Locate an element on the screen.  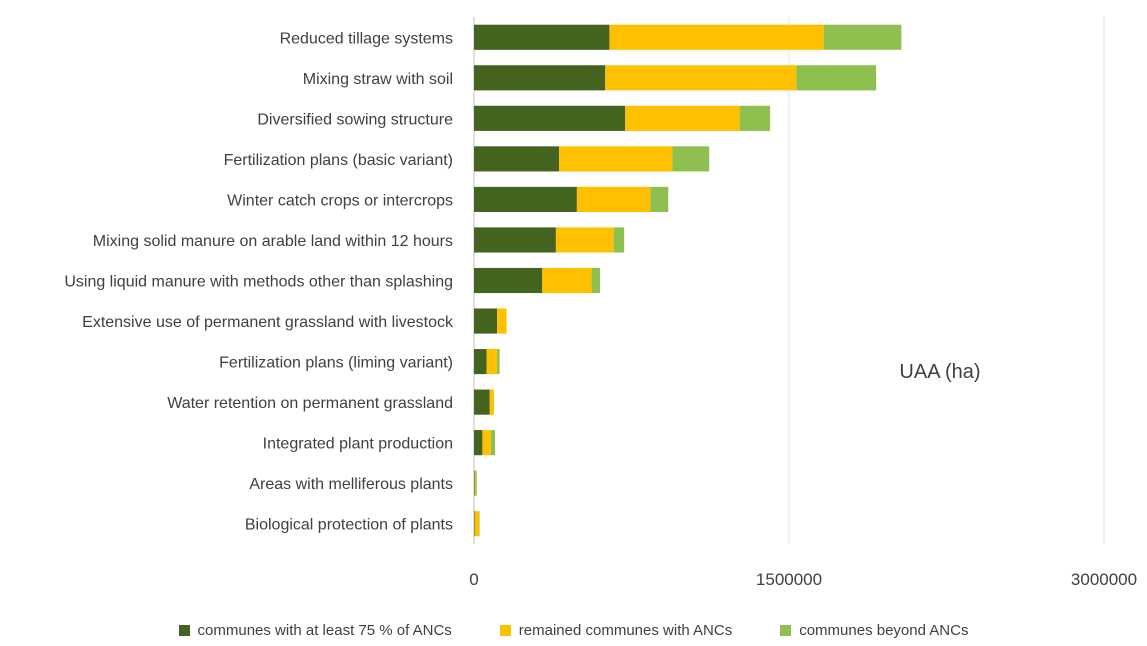
legend-item: communes with at least 75 % of ANCs is located at coordinates (315, 630).